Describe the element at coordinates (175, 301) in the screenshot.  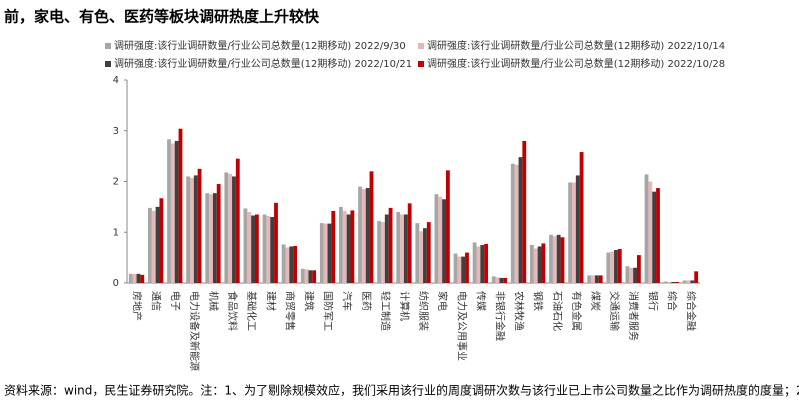
I see `x-tick-label: 电子` at that location.